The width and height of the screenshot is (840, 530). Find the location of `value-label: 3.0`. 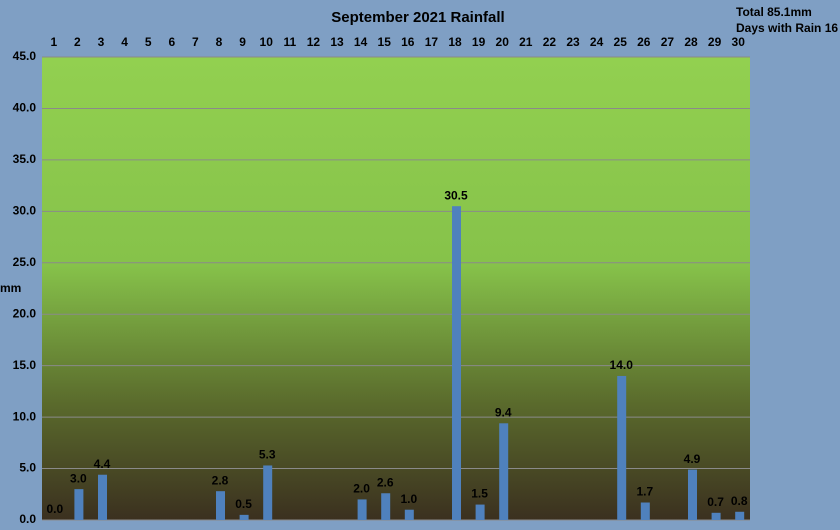

value-label: 3.0 is located at coordinates (78, 478).